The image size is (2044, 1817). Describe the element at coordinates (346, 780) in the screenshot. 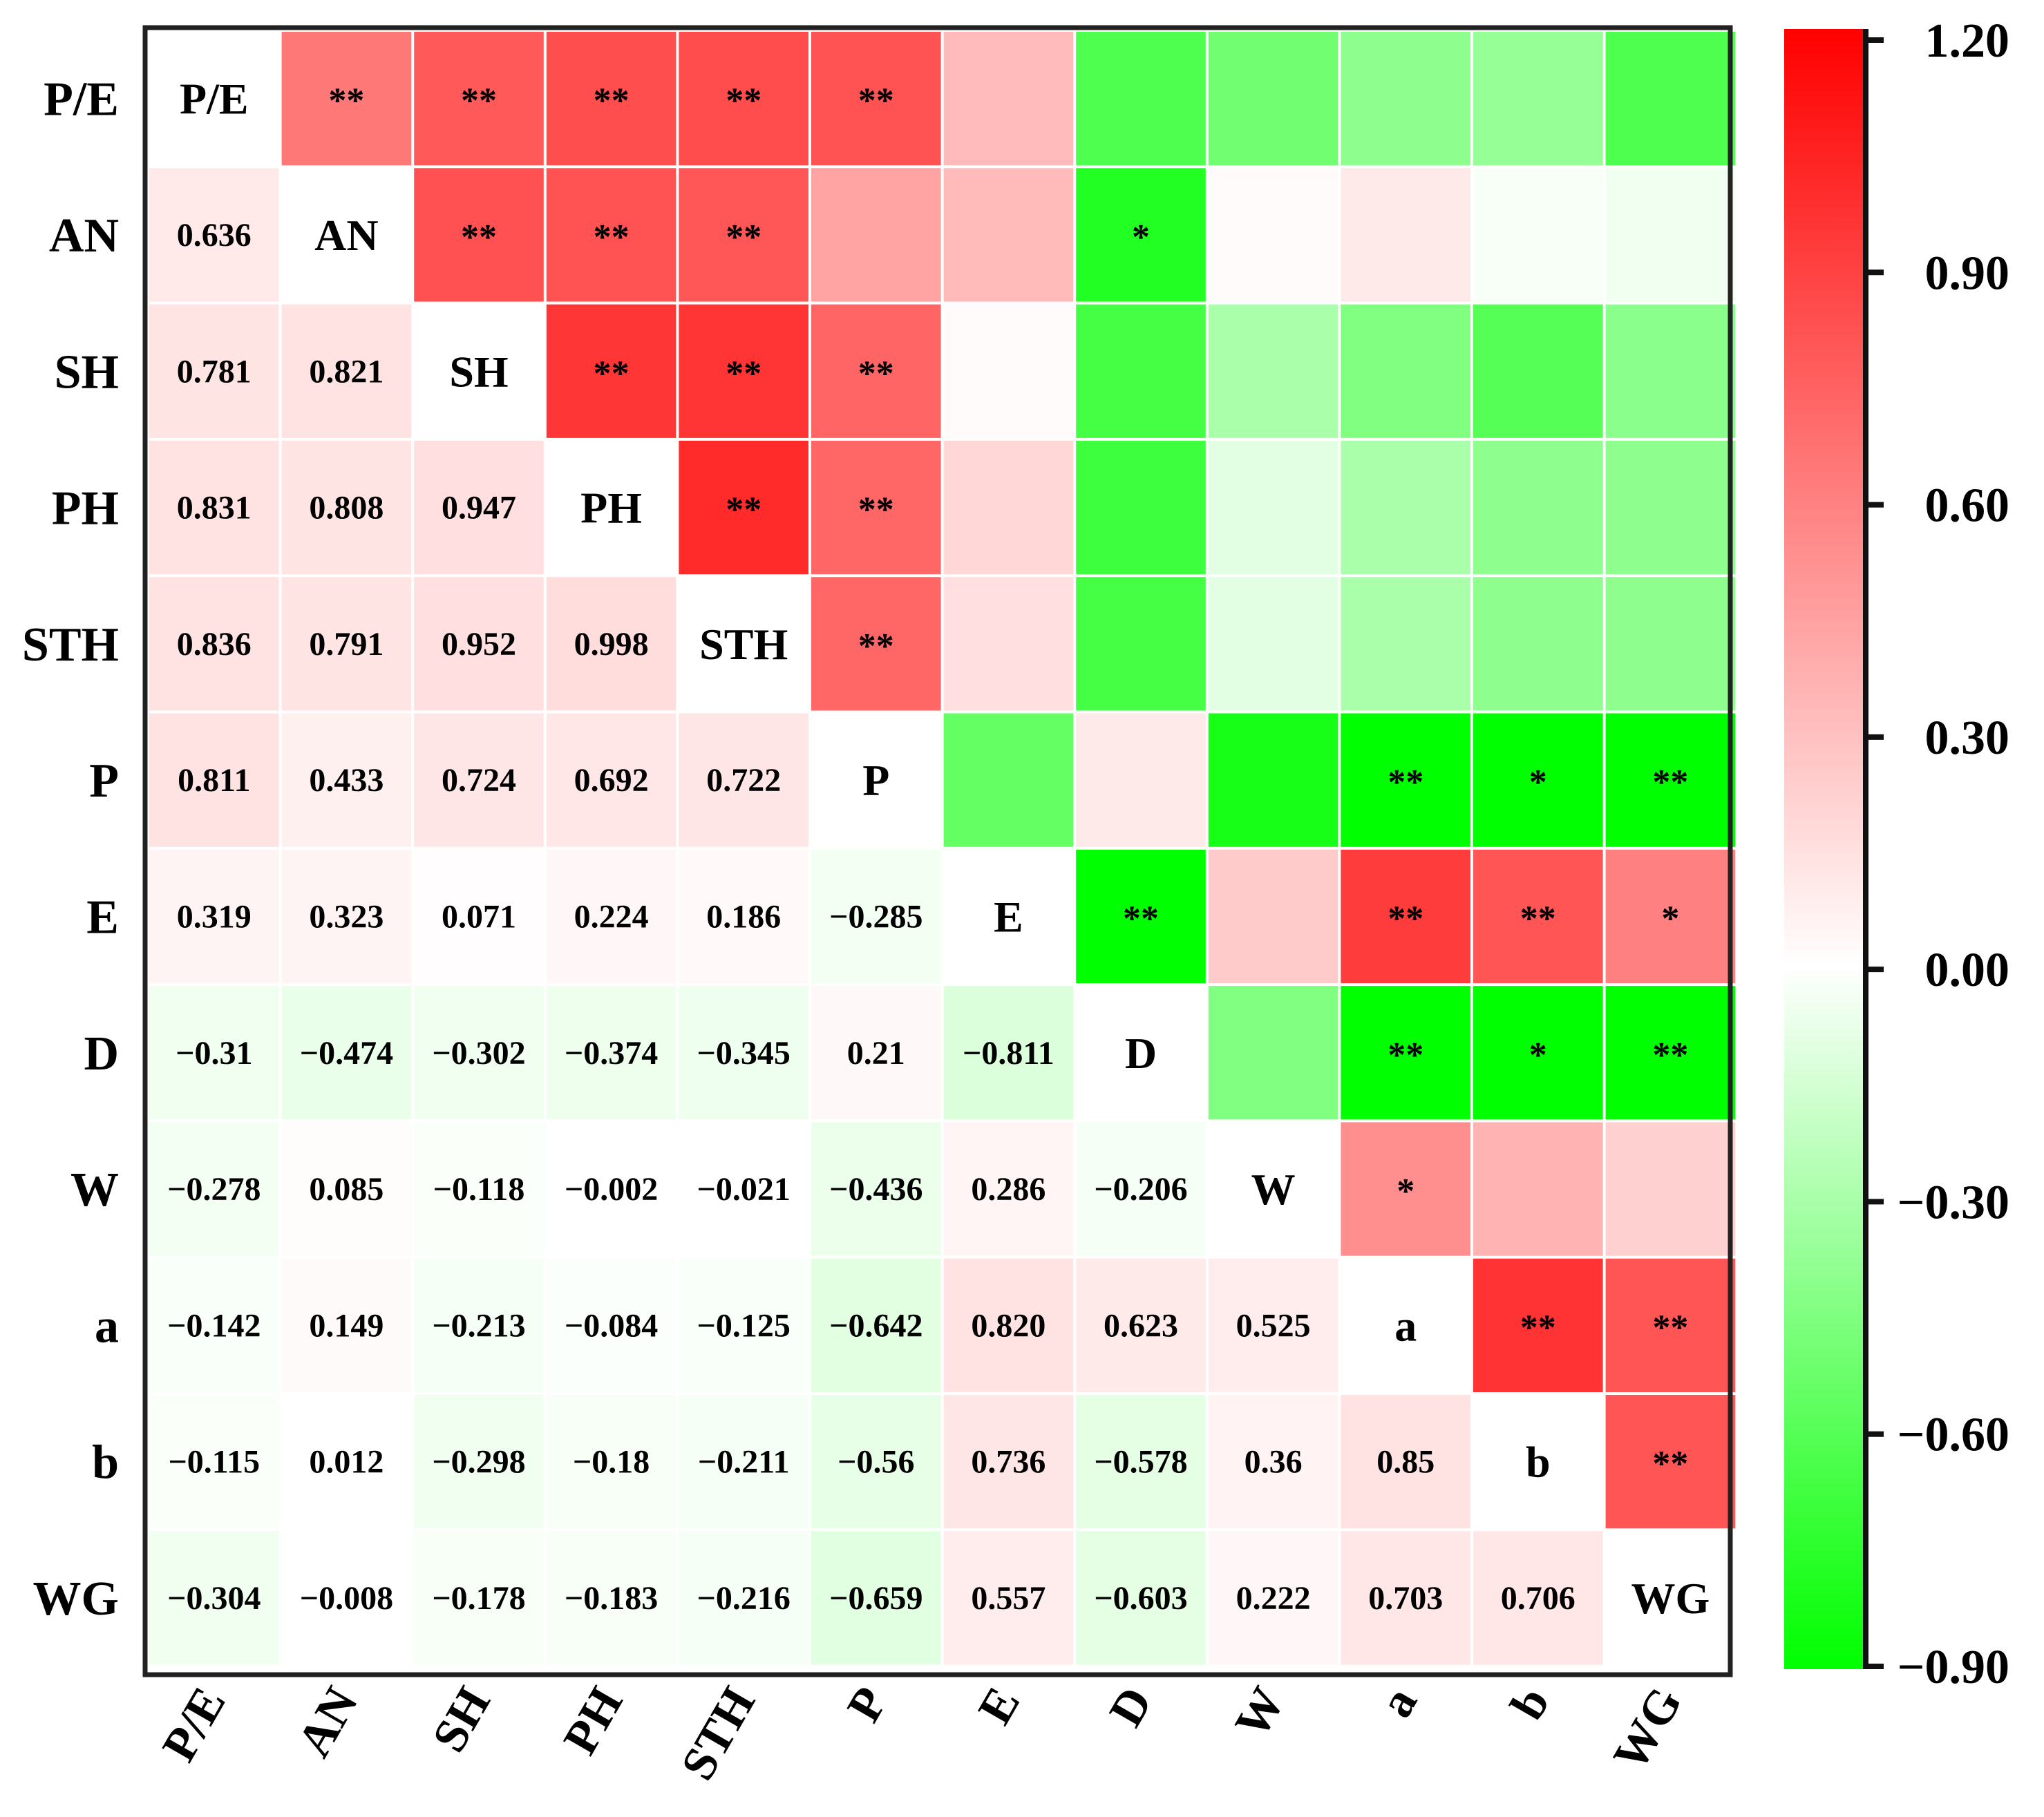

I see `correlation-value: 0.433` at that location.